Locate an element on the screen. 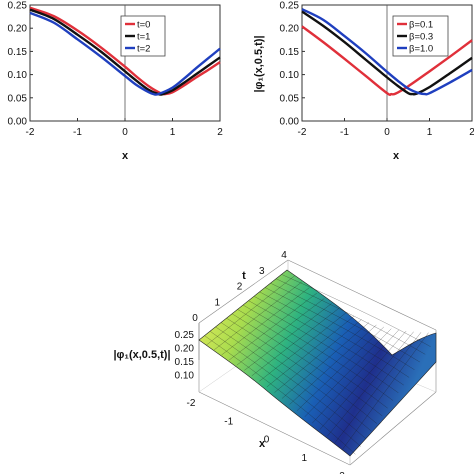 The width and height of the screenshot is (474, 474). panel-3-z-tick-label: 0.20 is located at coordinates (185, 349).